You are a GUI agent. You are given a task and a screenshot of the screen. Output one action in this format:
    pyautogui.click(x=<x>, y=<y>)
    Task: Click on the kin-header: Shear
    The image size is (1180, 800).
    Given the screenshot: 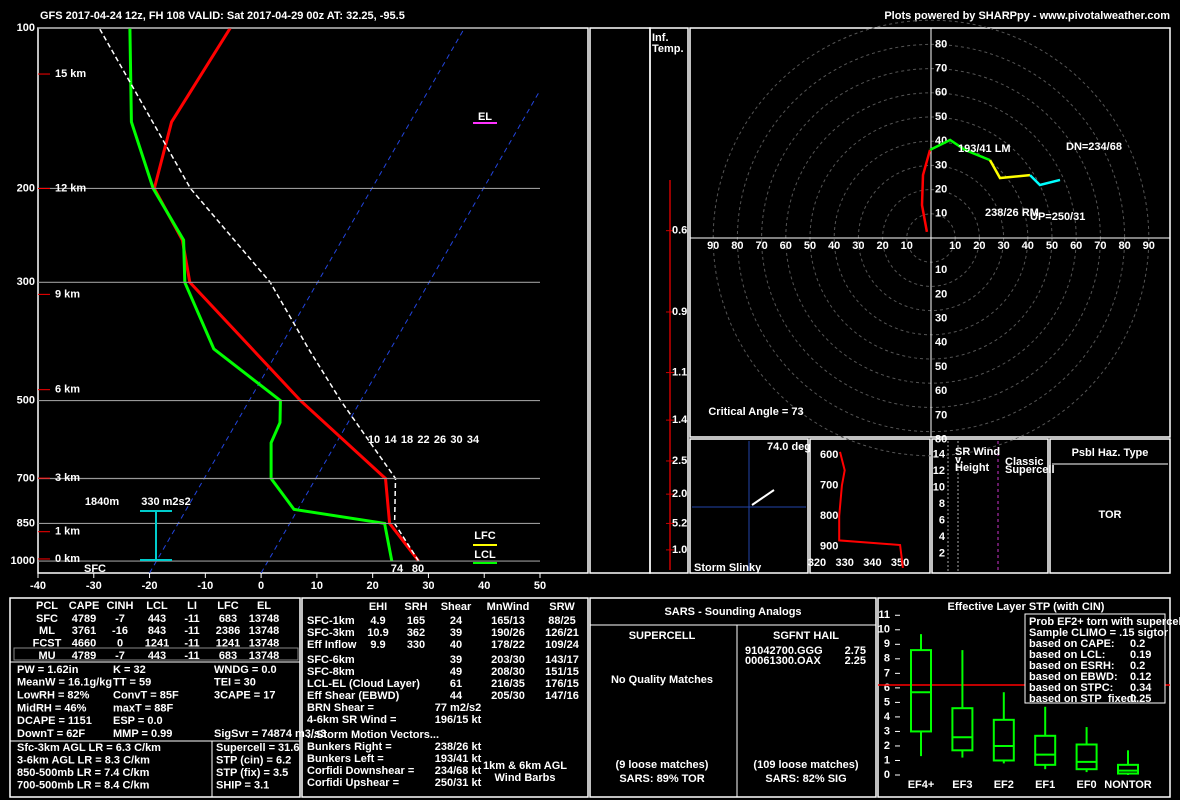 What is the action you would take?
    pyautogui.click(x=456, y=607)
    